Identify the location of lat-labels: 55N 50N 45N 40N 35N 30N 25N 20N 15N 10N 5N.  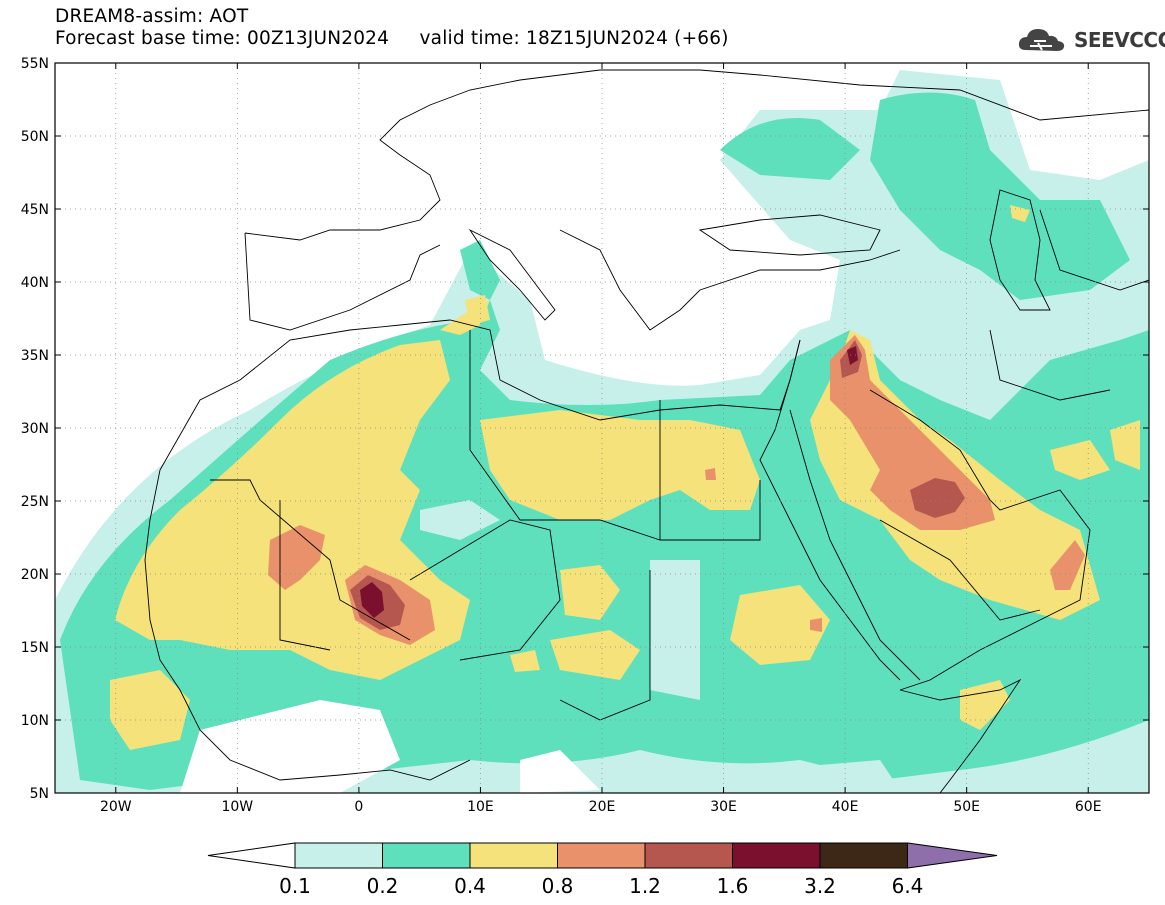
(35, 429).